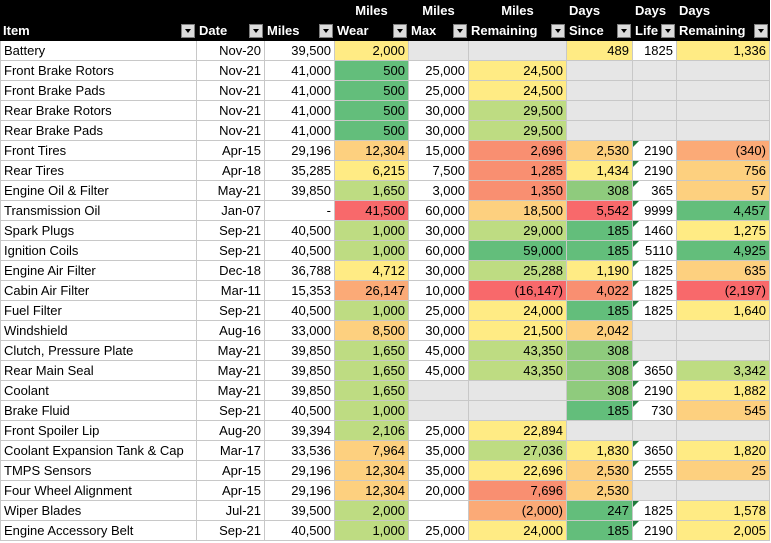  I want to click on cell-days-remaining: 4,925, so click(723, 250).